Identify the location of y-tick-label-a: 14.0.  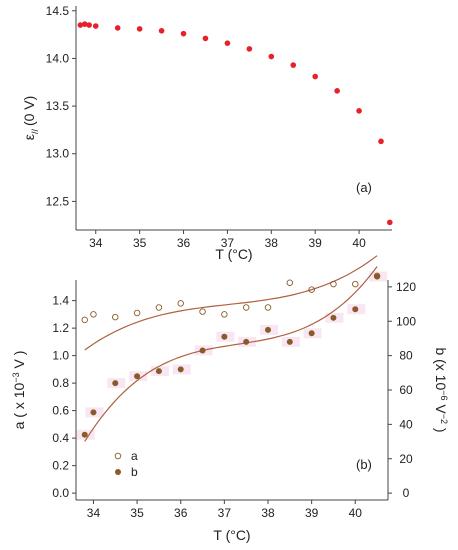
(58, 58).